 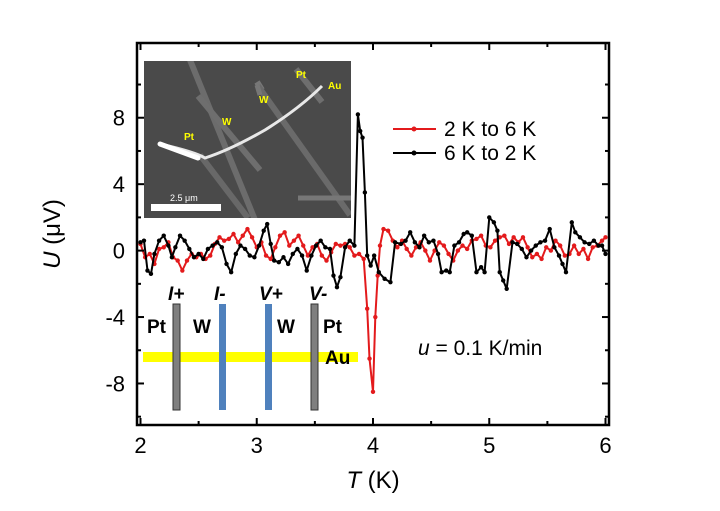 What do you see at coordinates (314, 357) in the screenshot?
I see `contact-pt-right` at bounding box center [314, 357].